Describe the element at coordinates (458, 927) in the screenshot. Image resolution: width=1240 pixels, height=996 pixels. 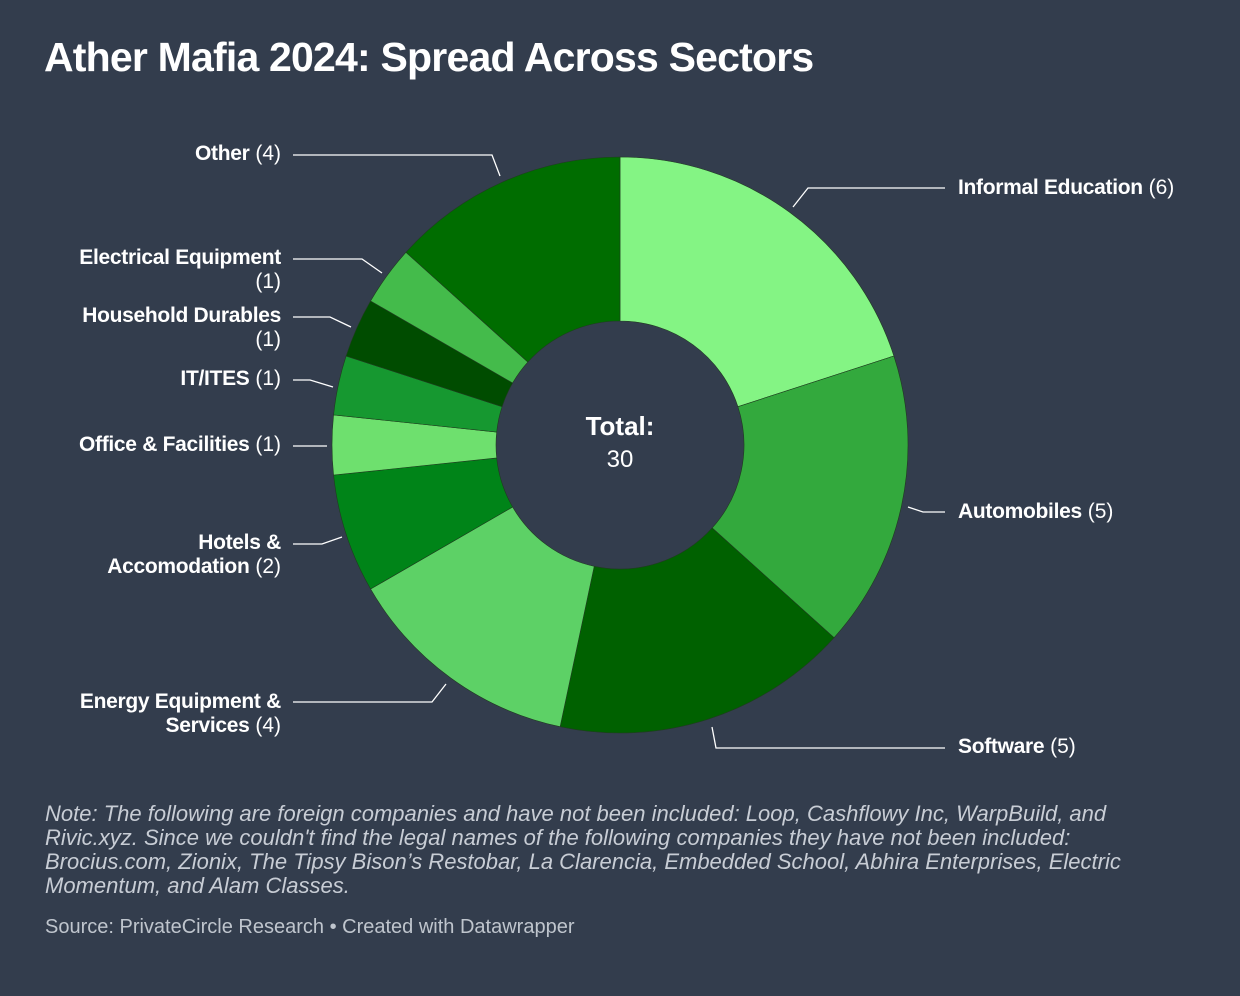
I see `credit-text: Created with Datawrapper` at that location.